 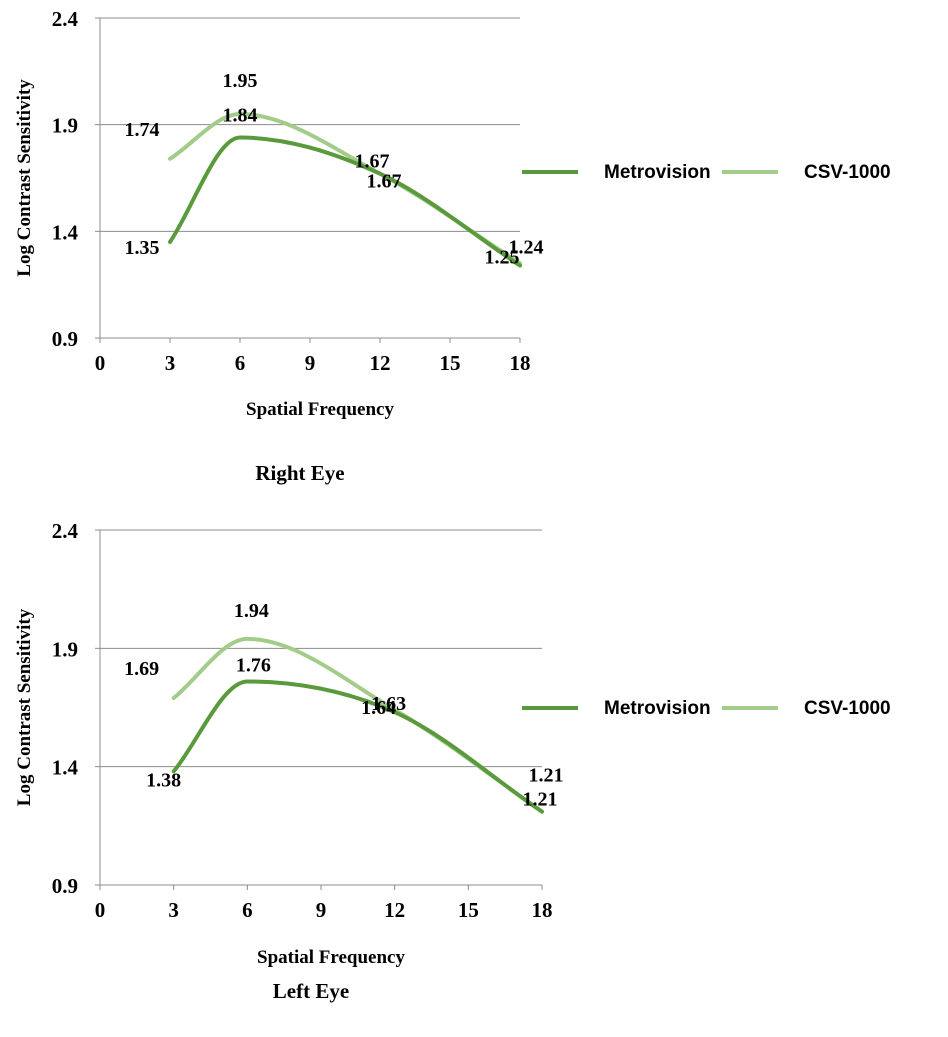 What do you see at coordinates (65, 768) in the screenshot?
I see `left-chart-y-tick-label: 1.4` at bounding box center [65, 768].